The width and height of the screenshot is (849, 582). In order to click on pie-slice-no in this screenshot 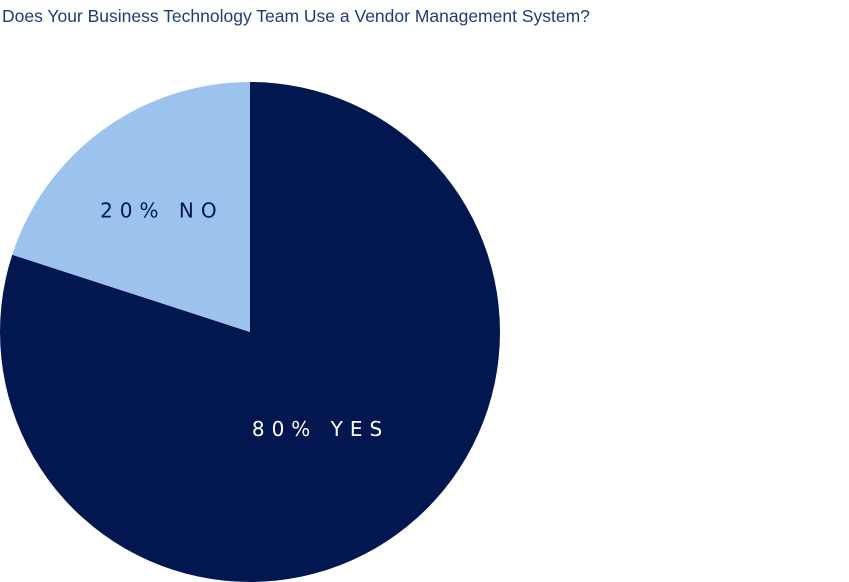, I will do `click(131, 207)`.